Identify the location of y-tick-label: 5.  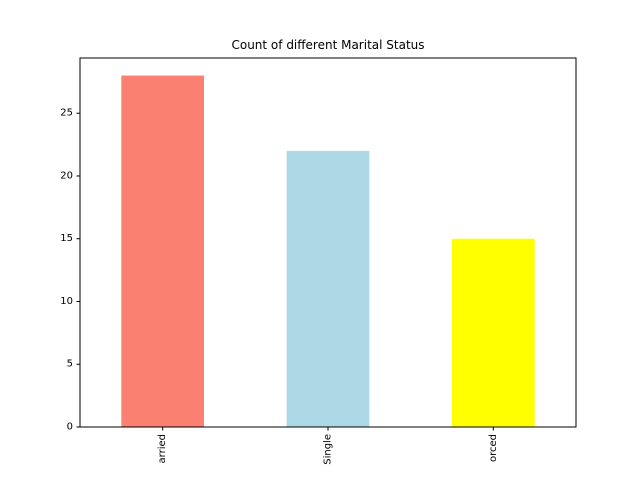
(70, 364).